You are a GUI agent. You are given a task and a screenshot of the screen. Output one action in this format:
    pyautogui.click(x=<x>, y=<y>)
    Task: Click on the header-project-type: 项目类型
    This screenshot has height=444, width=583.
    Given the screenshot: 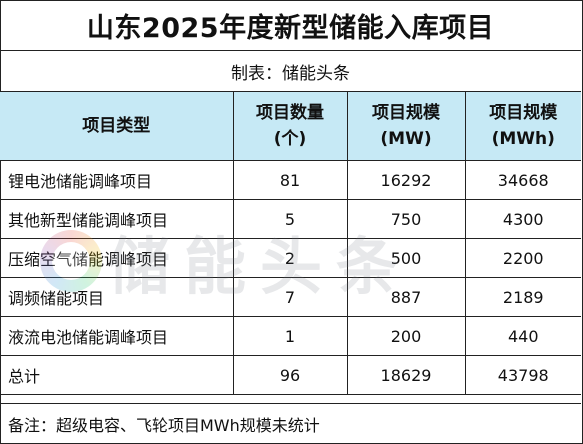 What is the action you would take?
    pyautogui.click(x=117, y=126)
    